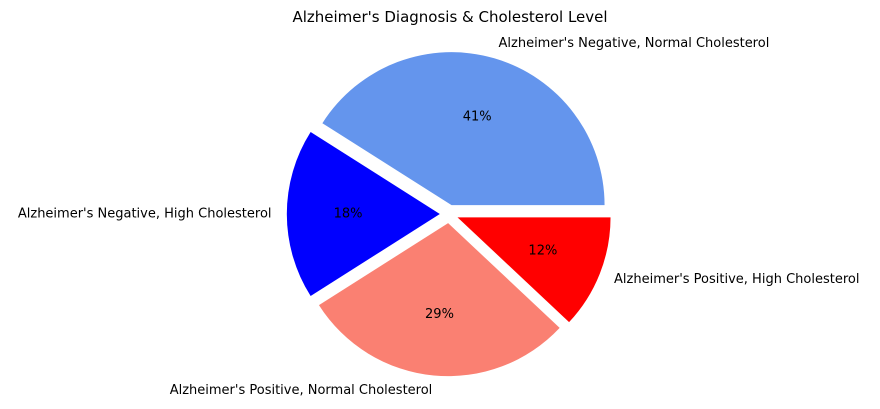 Image resolution: width=880 pixels, height=409 pixels. I want to click on percent-labels: 41% 18% 29% 12%, so click(446, 216).